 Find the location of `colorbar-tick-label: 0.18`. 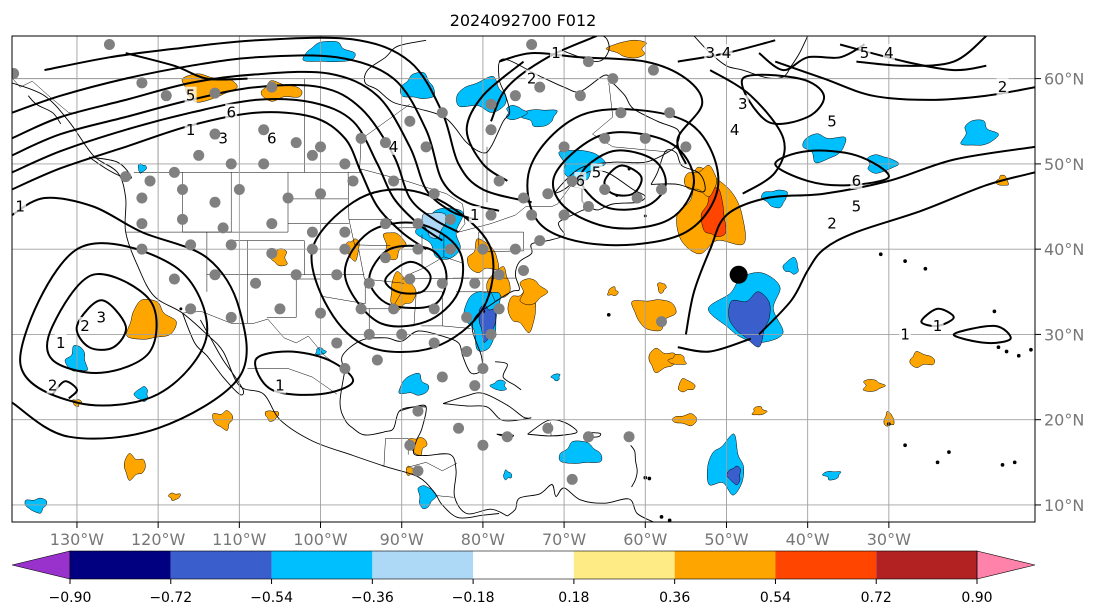

colorbar-tick-label: 0.18 is located at coordinates (573, 598).